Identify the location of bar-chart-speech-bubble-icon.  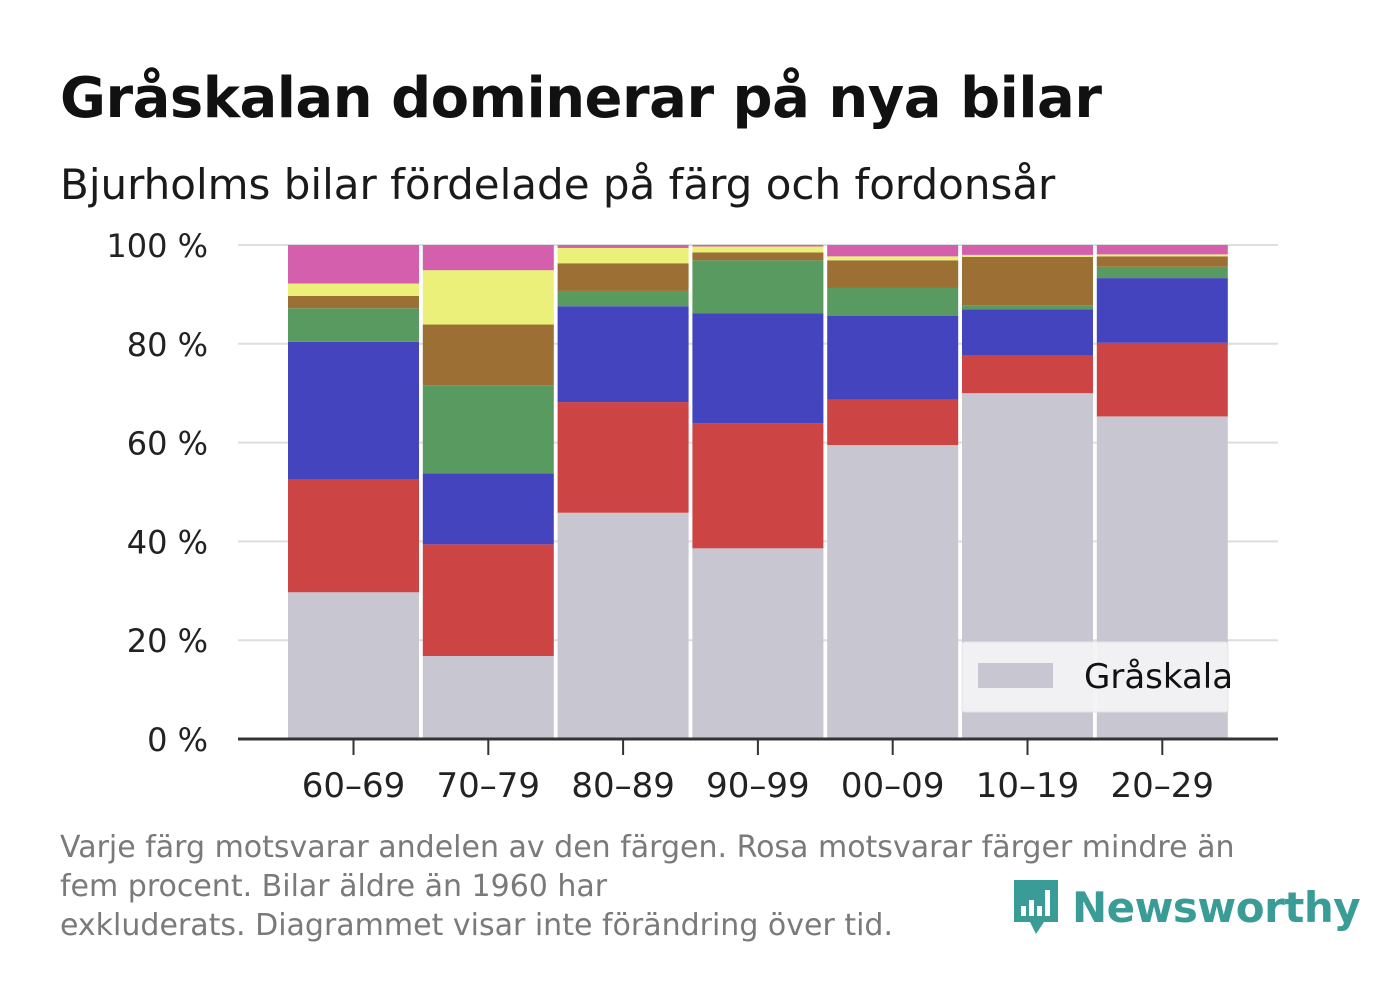
(1036, 907).